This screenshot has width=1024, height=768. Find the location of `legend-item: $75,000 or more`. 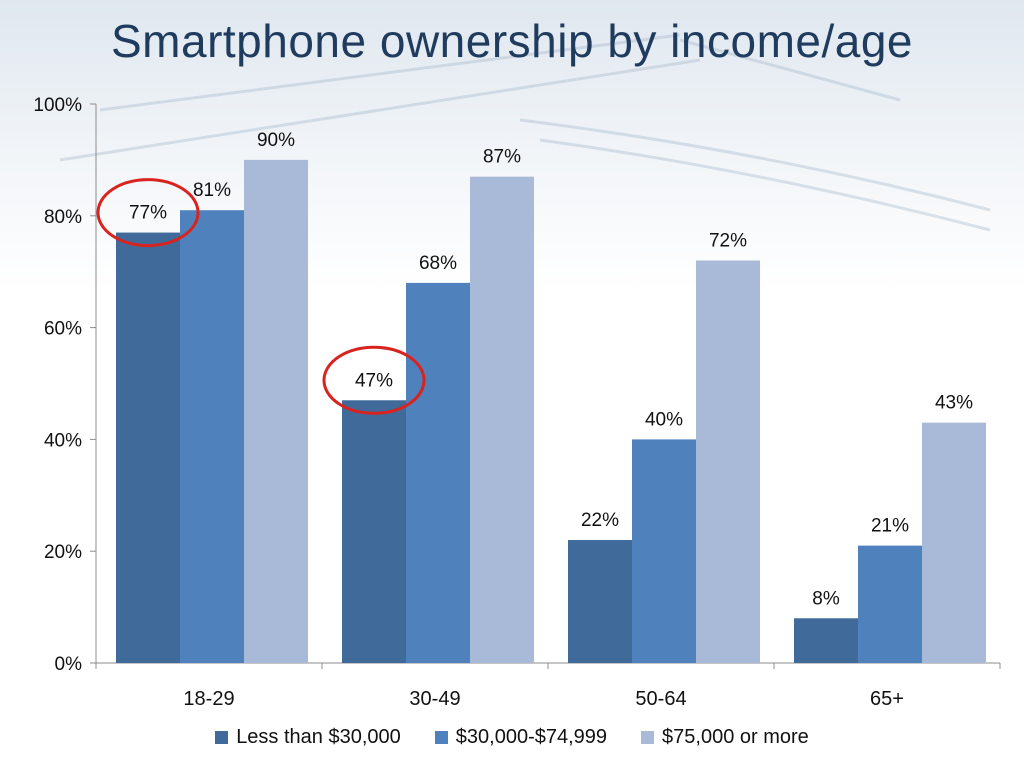

legend-item: $75,000 or more is located at coordinates (725, 737).